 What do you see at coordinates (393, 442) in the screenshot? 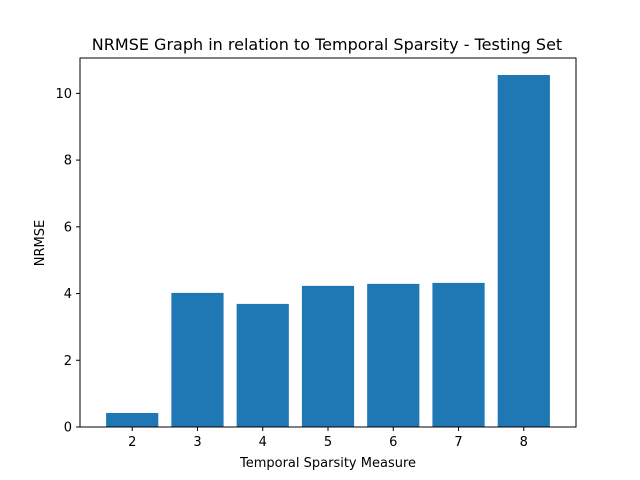
I see `x-tick-label: 6` at bounding box center [393, 442].